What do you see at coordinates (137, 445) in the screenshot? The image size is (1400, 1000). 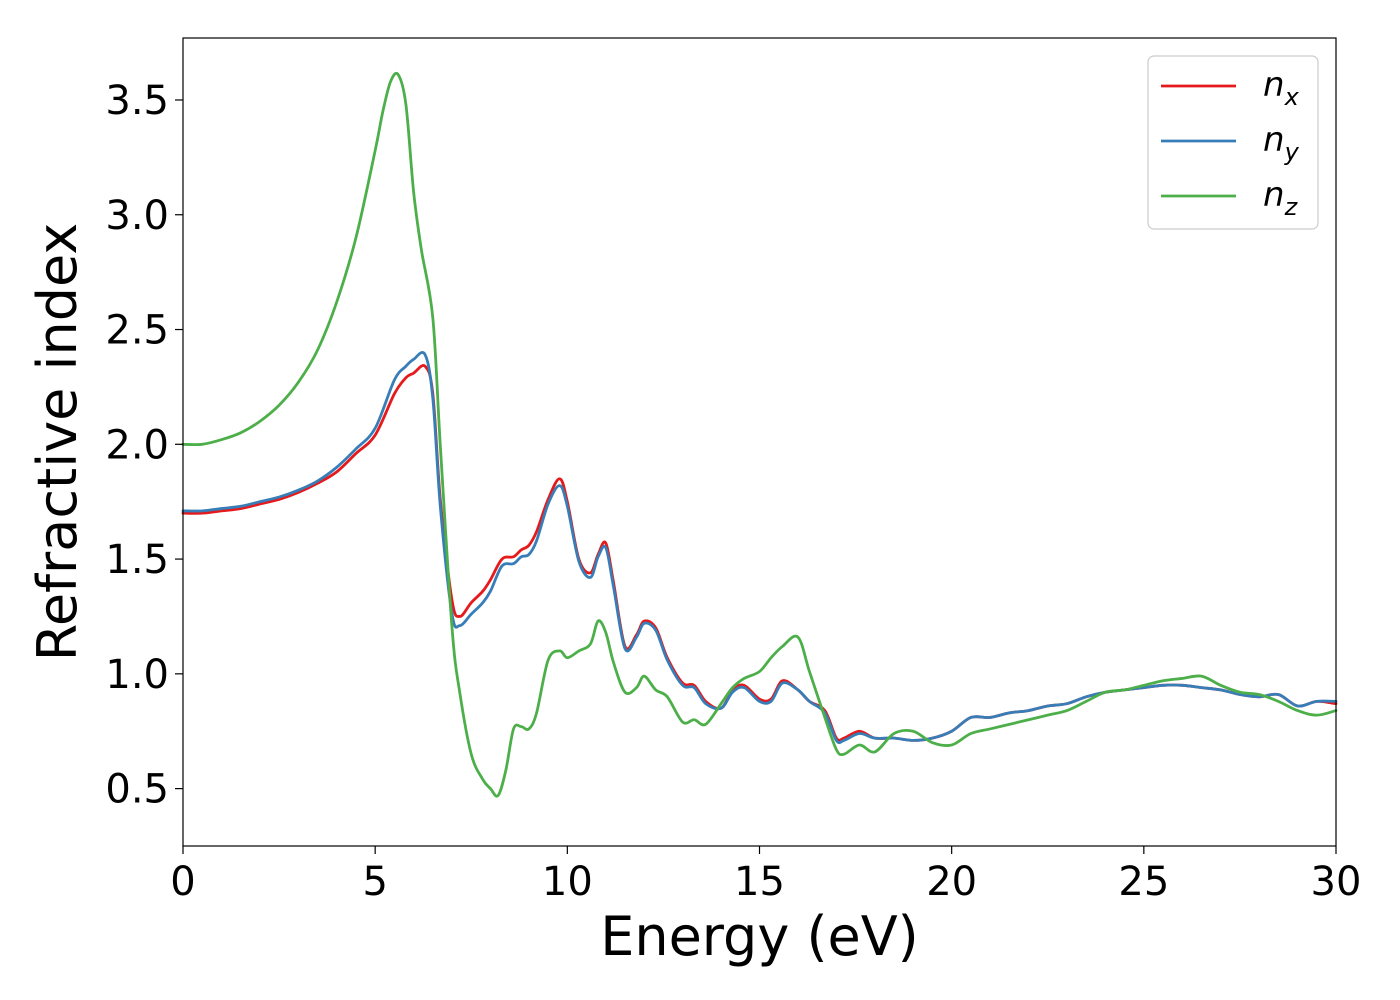 I see `y-tick-label: 2.0` at bounding box center [137, 445].